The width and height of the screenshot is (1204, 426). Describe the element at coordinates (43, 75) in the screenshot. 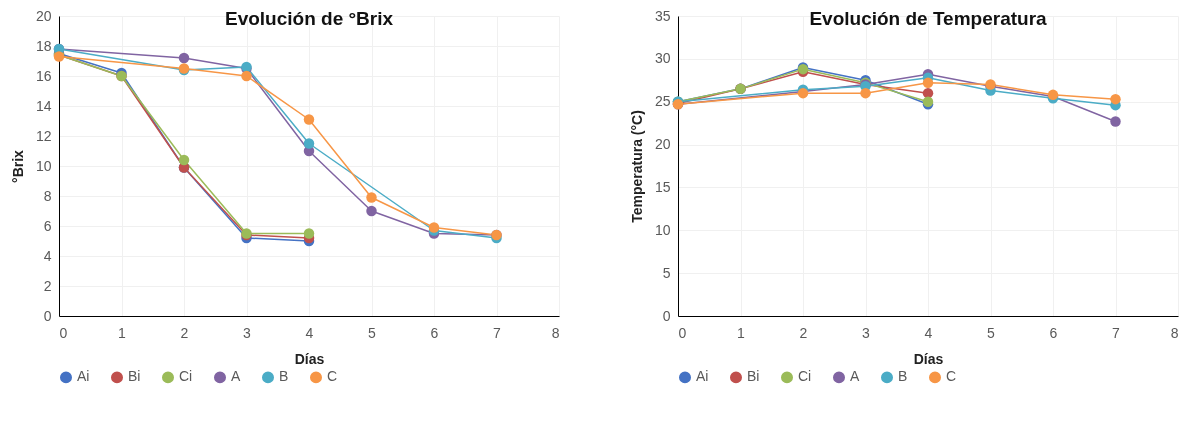

I see `y-tick-label: 16` at that location.